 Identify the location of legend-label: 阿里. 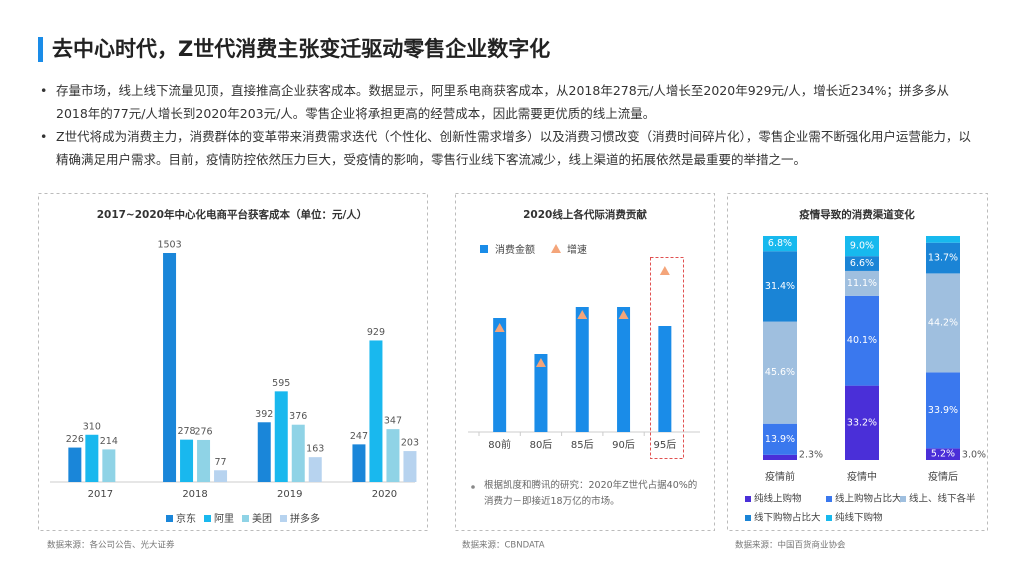
(224, 519).